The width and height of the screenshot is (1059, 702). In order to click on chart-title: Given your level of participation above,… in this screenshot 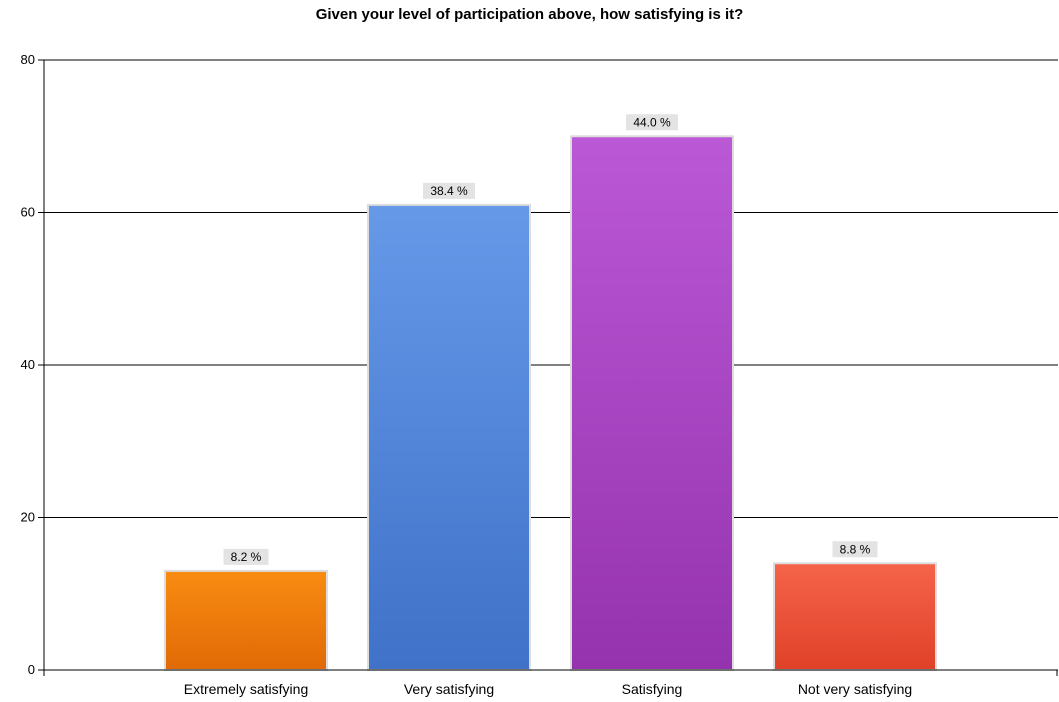, I will do `click(529, 14)`.